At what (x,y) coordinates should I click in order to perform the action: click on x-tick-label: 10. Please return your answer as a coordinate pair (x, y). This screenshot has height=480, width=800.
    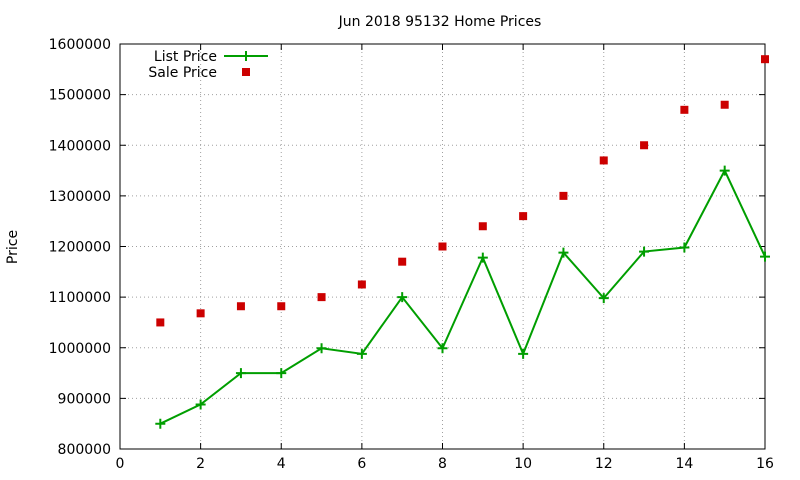
    Looking at the image, I should click on (523, 464).